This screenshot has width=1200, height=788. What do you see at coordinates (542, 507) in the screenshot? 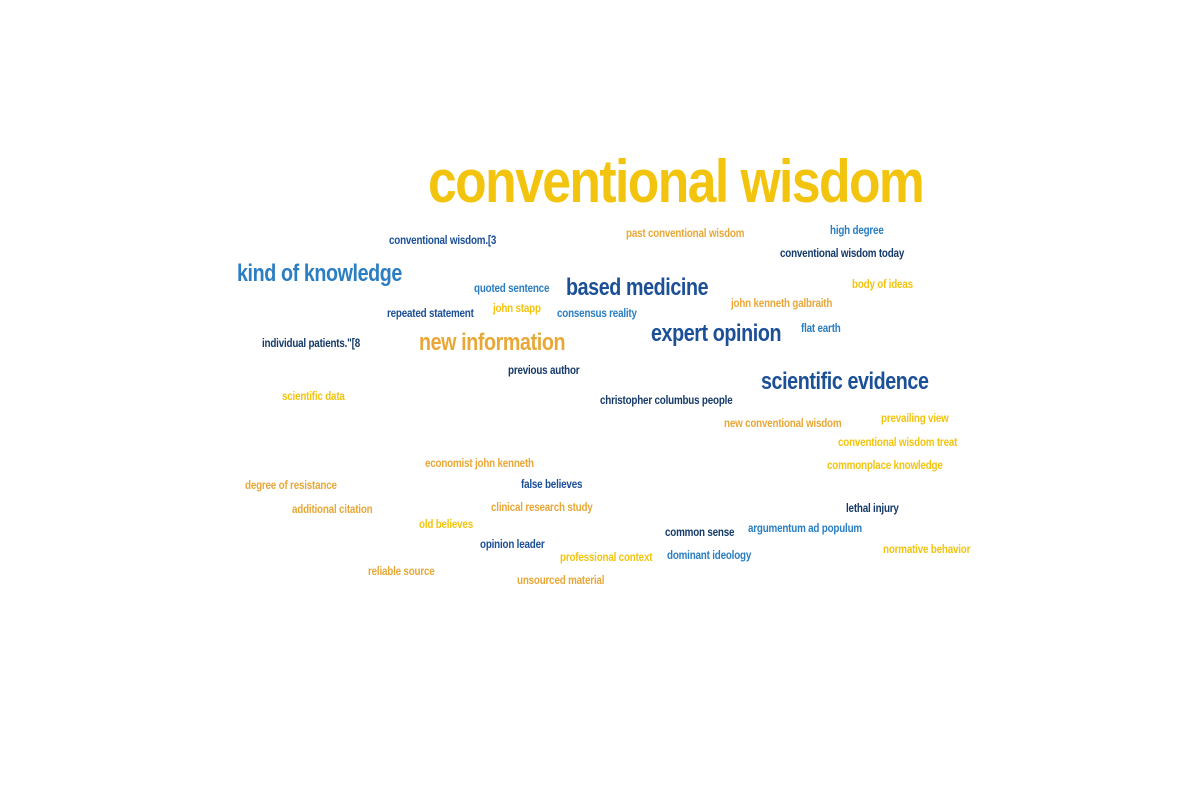
I see `cloud-word-clinical-research-study: clinical research study` at bounding box center [542, 507].